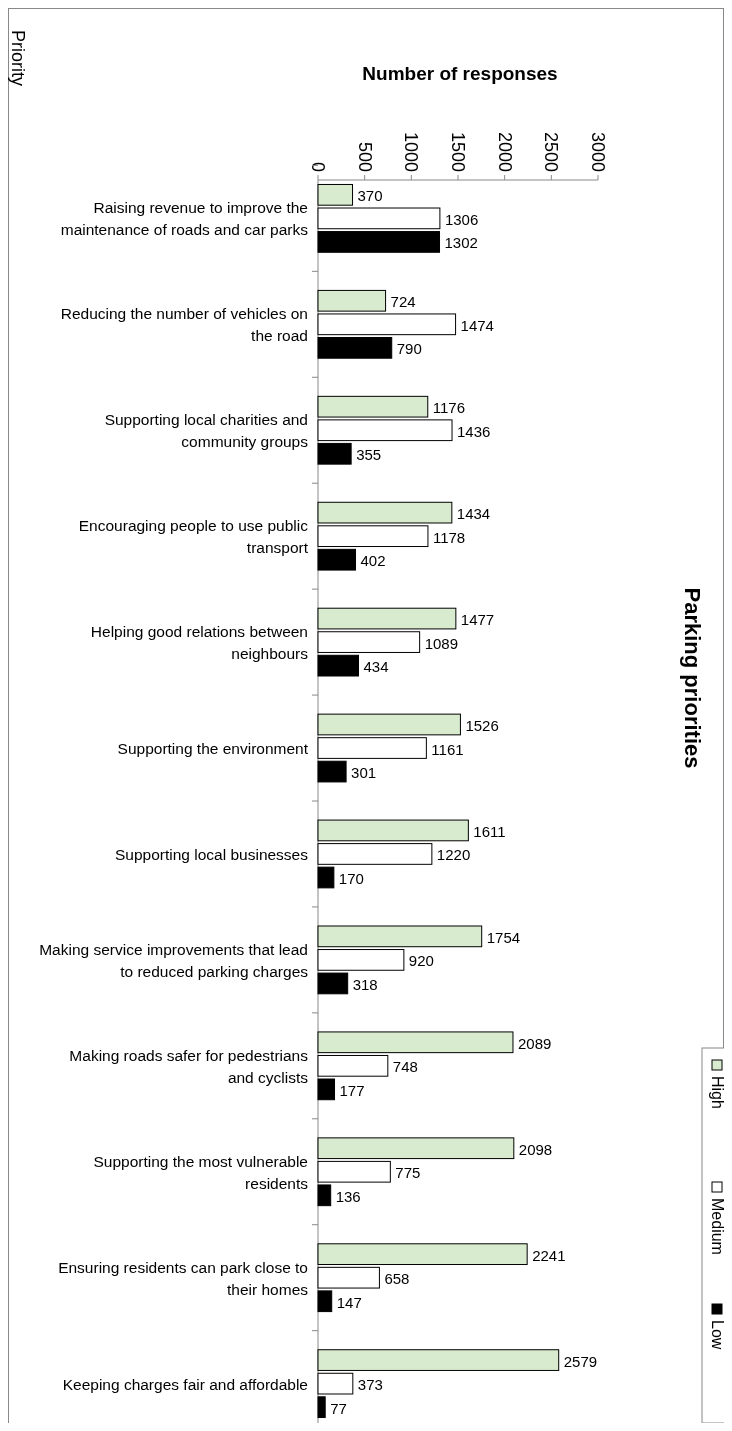 This screenshot has height=1431, width=732. I want to click on data-label: 790, so click(409, 349).